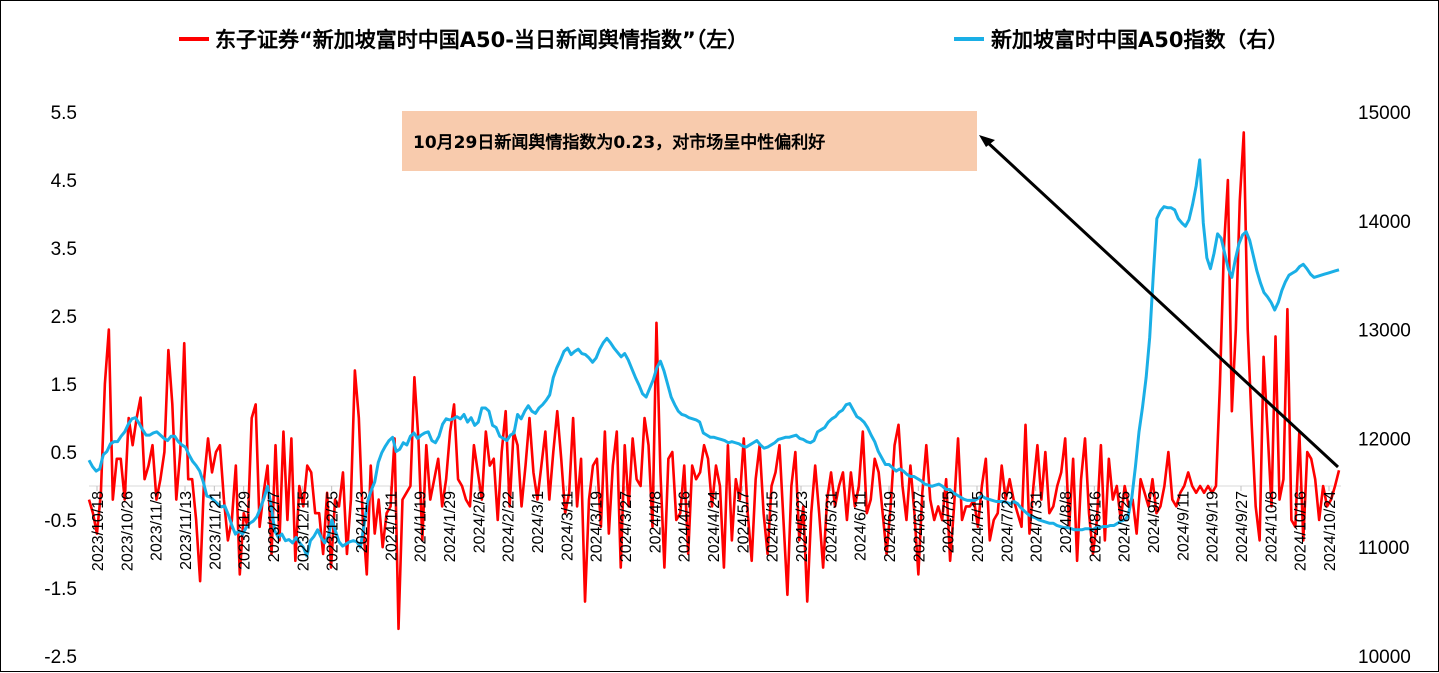  I want to click on x-tick-label: 2024/8/16, so click(1095, 526).